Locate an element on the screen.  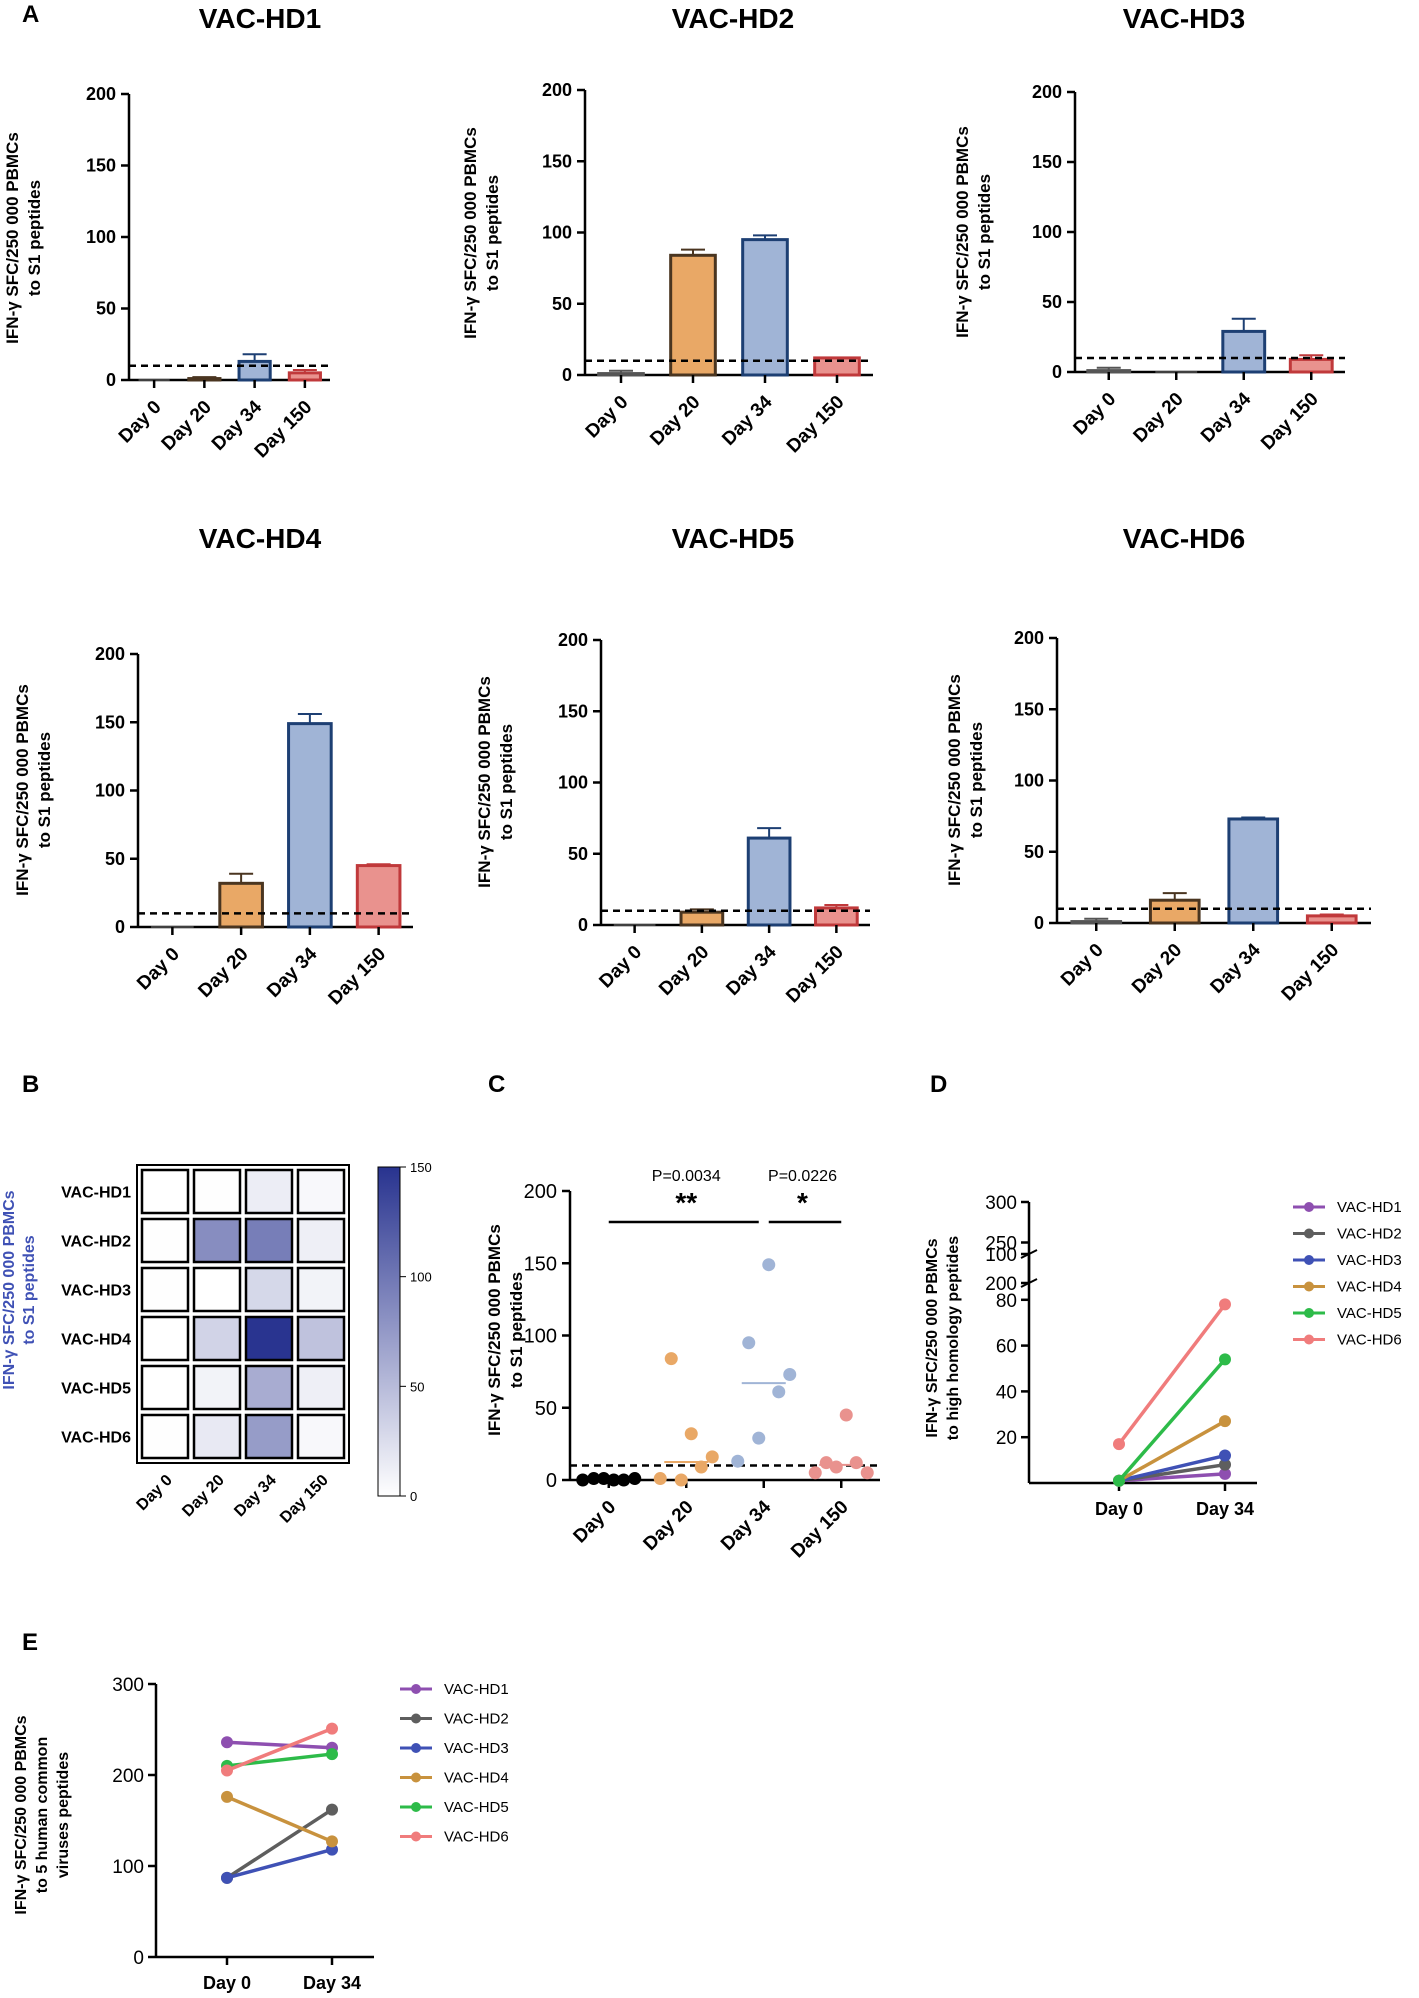
heatmap-row-label: VAC-HD4 is located at coordinates (96, 1340).